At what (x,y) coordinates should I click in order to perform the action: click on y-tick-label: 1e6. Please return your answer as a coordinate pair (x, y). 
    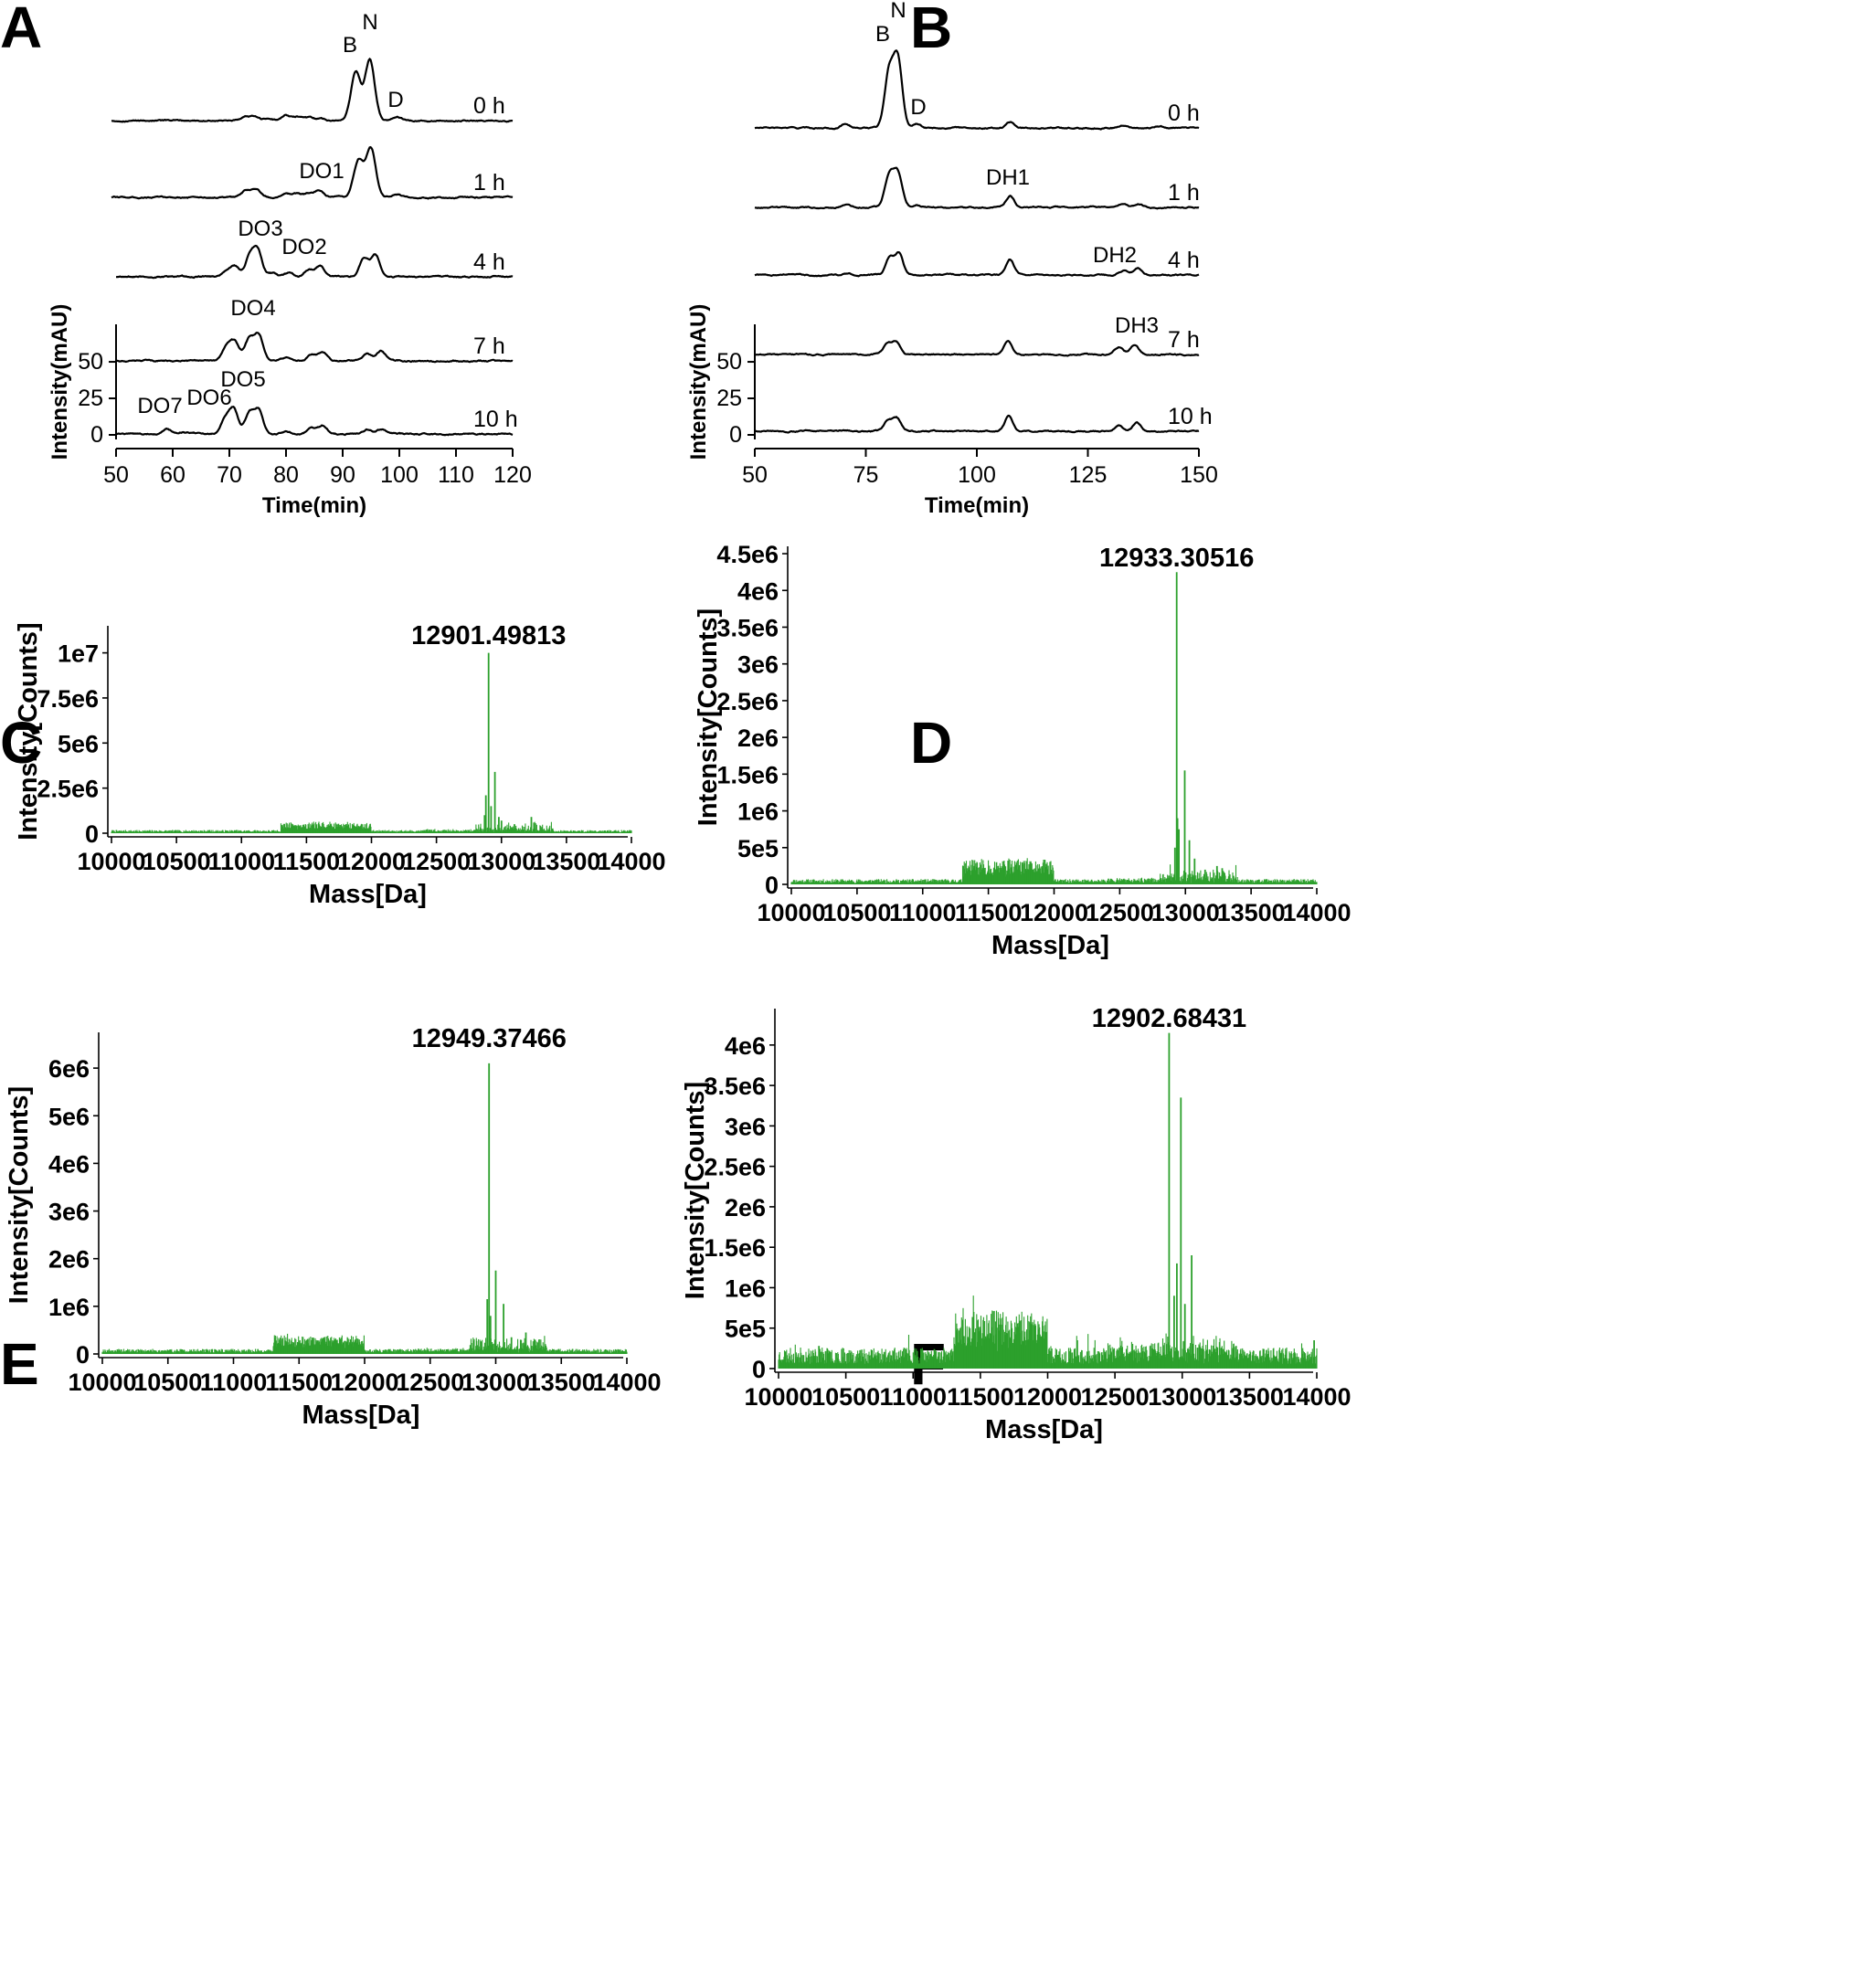
    Looking at the image, I should click on (745, 1288).